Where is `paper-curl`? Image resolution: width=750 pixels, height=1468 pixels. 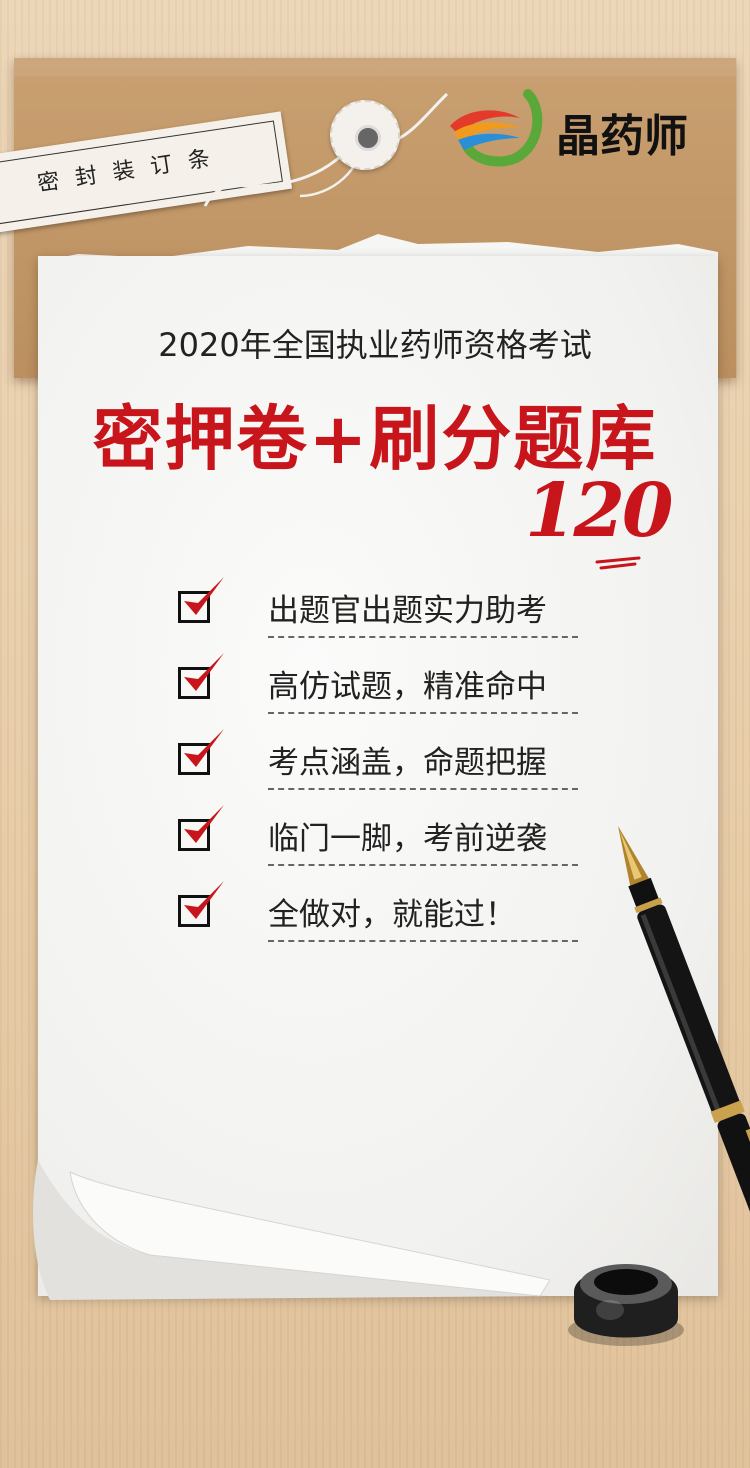
paper-curl is located at coordinates (291, 1230).